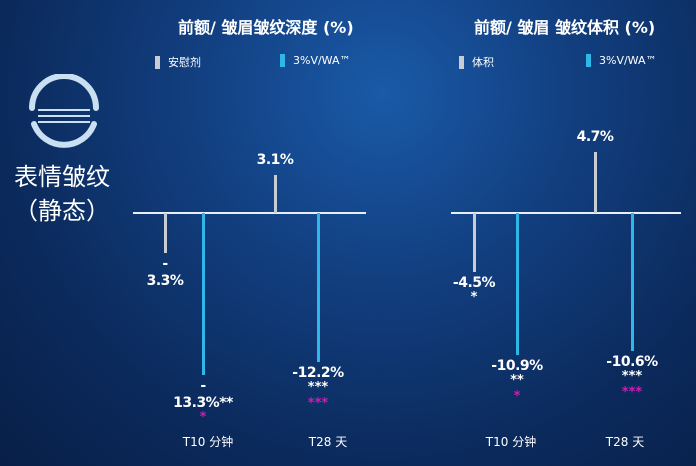 The image size is (696, 466). Describe the element at coordinates (517, 365) in the screenshot. I see `data-label: -10.9%` at that location.